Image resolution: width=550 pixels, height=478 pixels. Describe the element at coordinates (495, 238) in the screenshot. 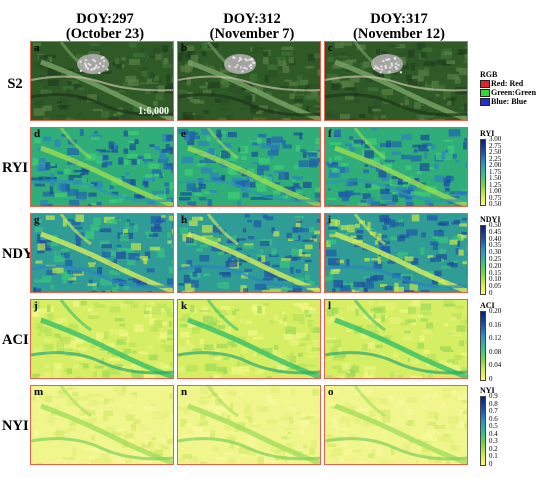

I see `colorbar-tick-label: 0.40` at that location.